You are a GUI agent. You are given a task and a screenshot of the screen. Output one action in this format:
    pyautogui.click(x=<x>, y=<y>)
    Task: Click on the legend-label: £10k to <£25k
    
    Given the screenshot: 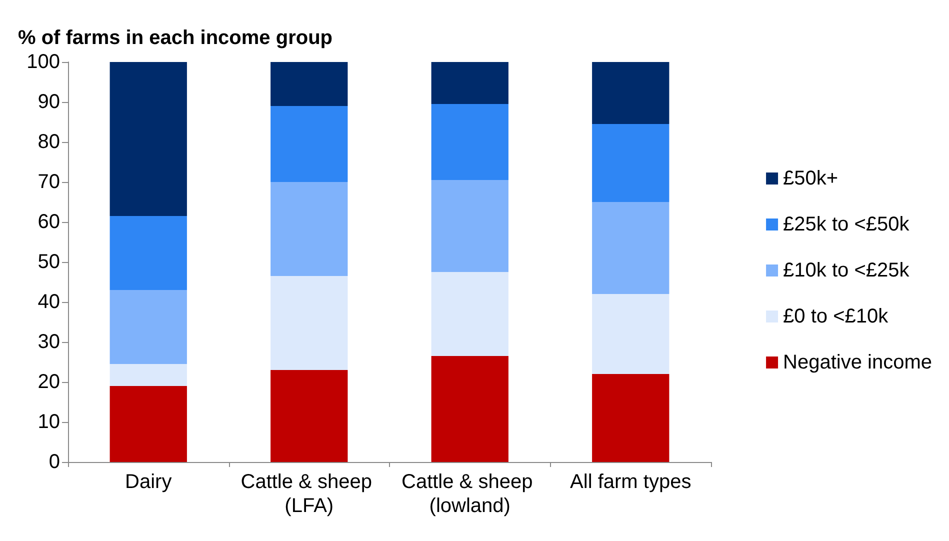 What is the action you would take?
    pyautogui.click(x=846, y=271)
    